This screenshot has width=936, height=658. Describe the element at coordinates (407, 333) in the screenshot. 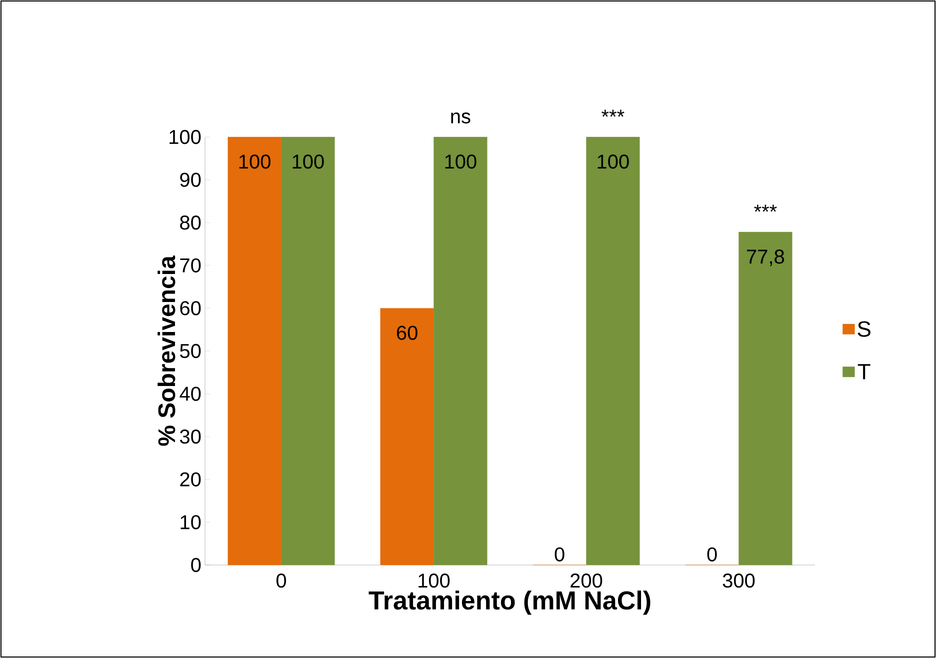

I see `data-label: 60` at that location.